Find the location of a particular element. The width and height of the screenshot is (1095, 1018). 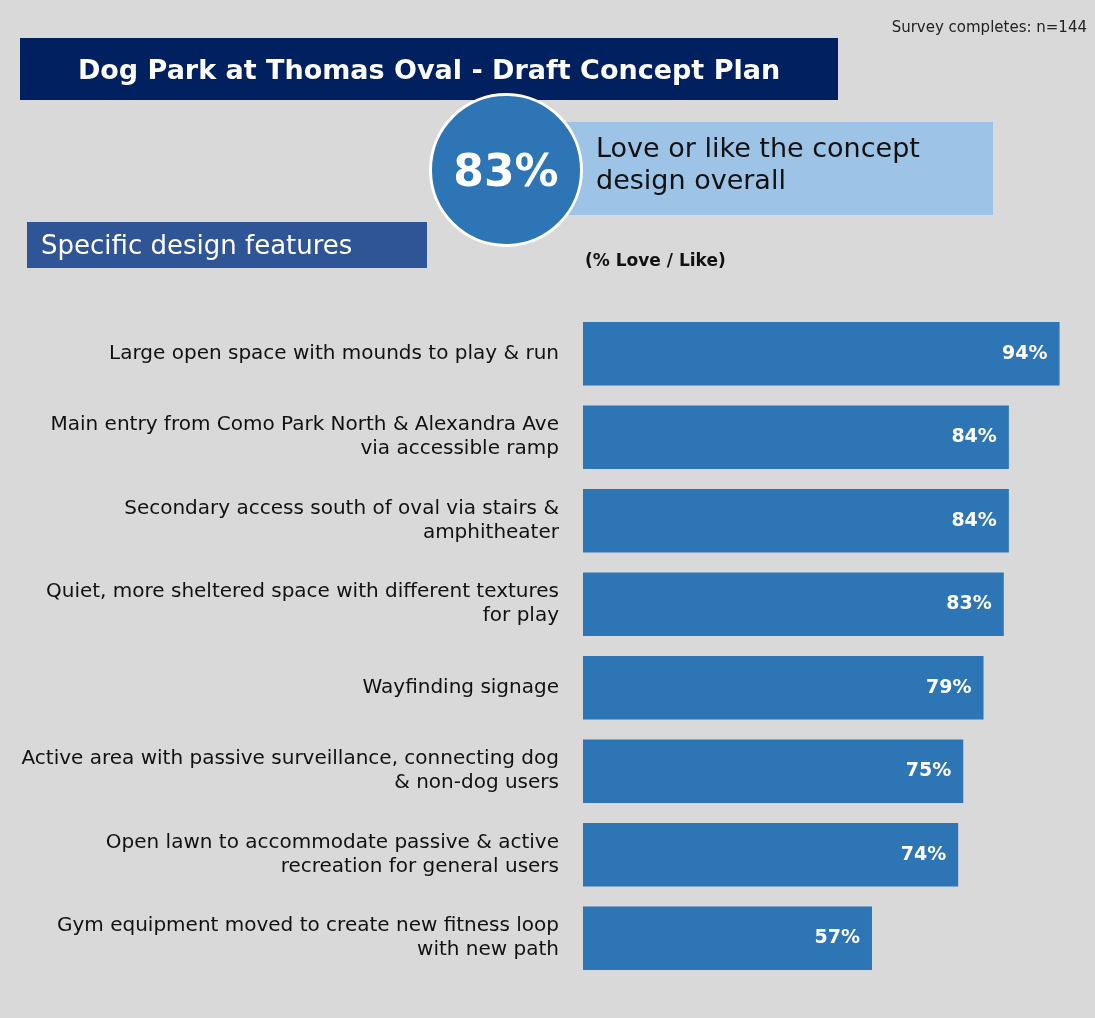

x-axis-title: (% Love / Like) is located at coordinates (655, 260).